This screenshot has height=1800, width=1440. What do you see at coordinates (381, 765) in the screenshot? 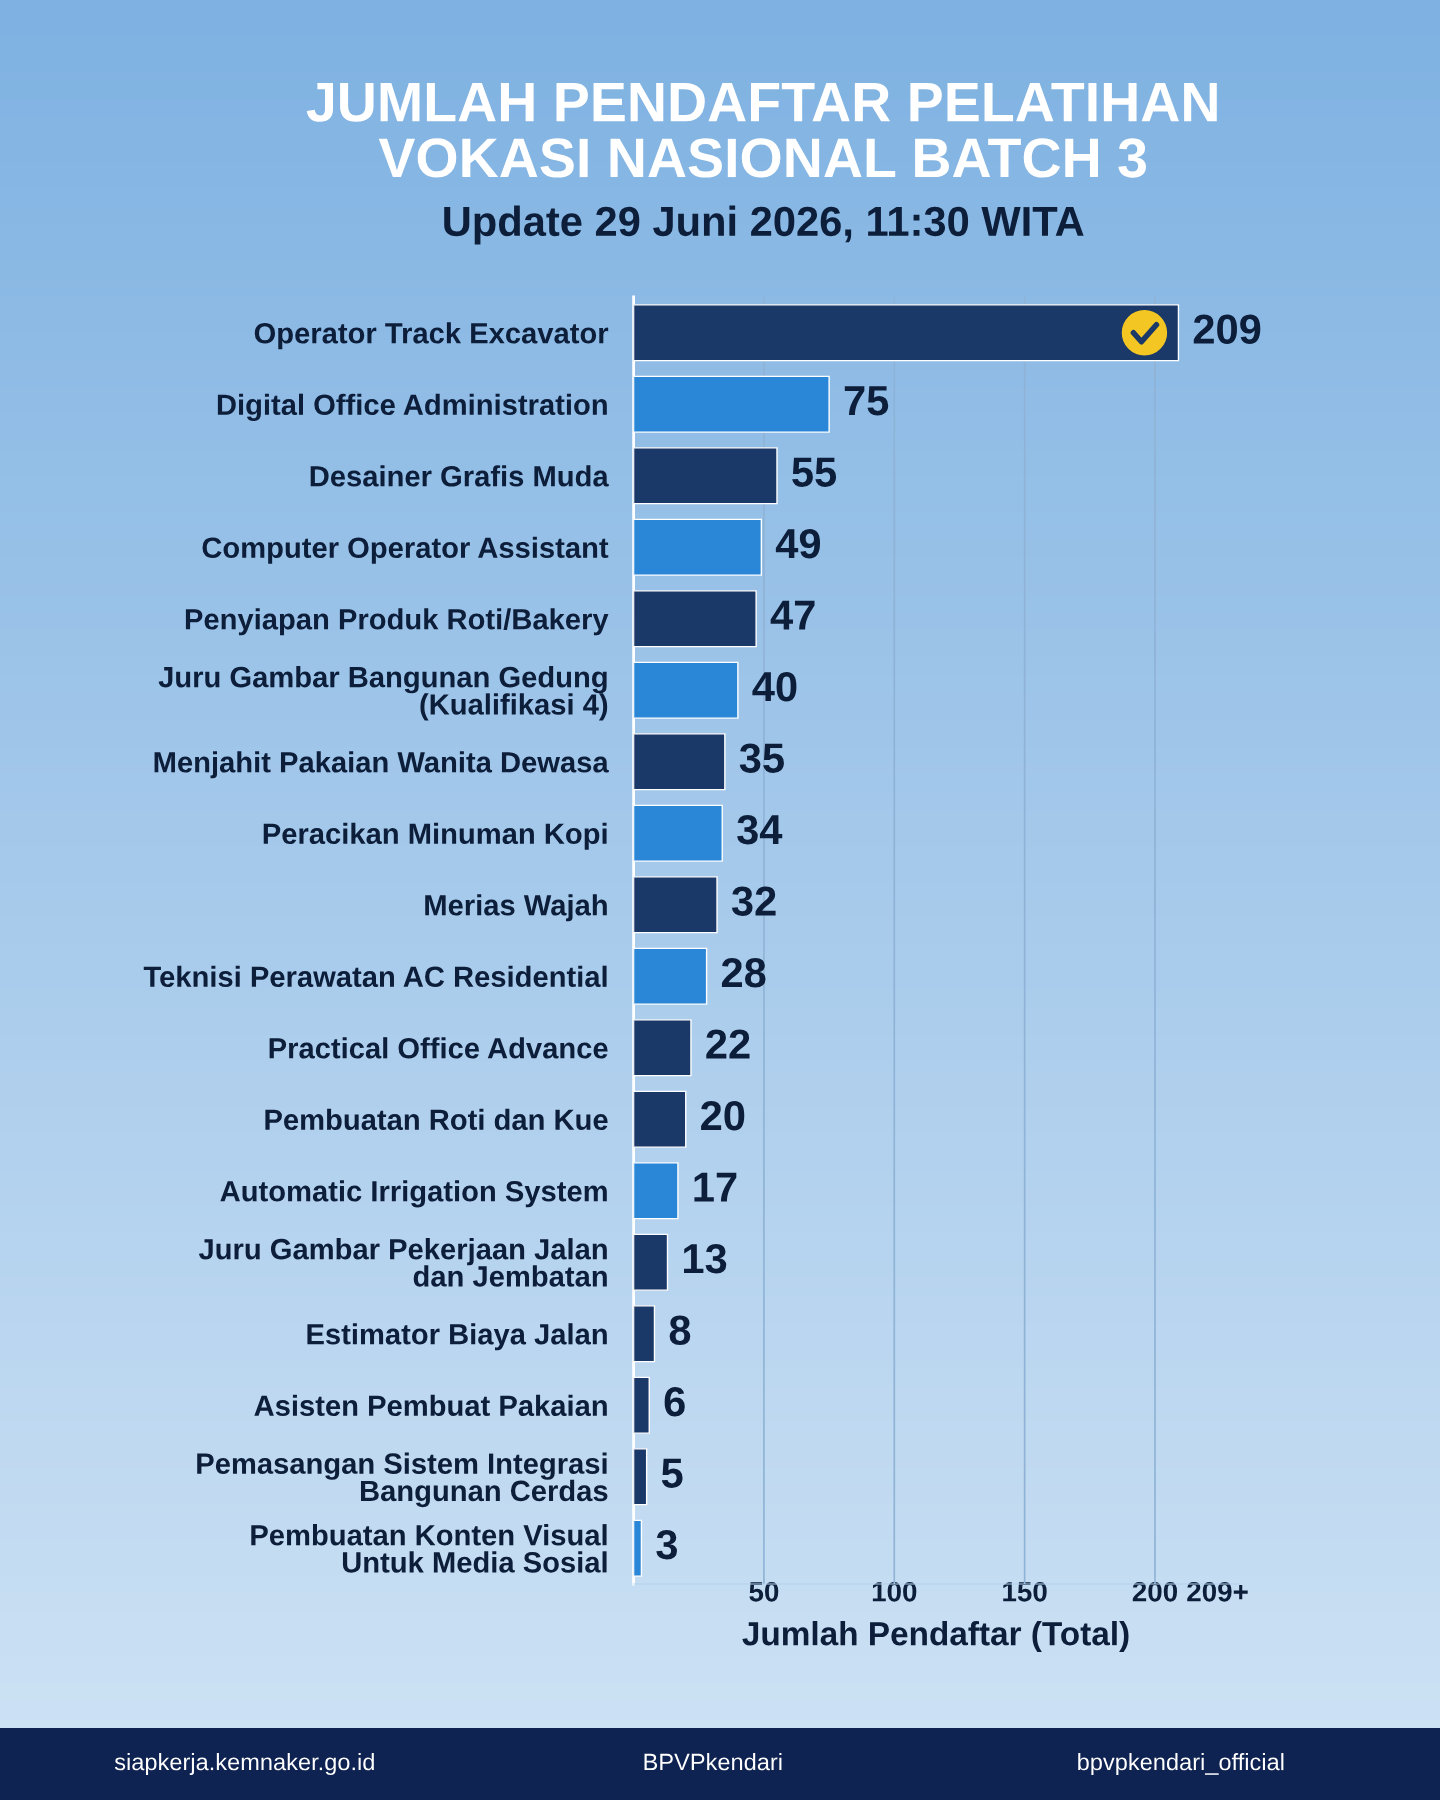
I see `y-tick-label: Menjahit Pakaian Wanita Dewasa` at bounding box center [381, 765].